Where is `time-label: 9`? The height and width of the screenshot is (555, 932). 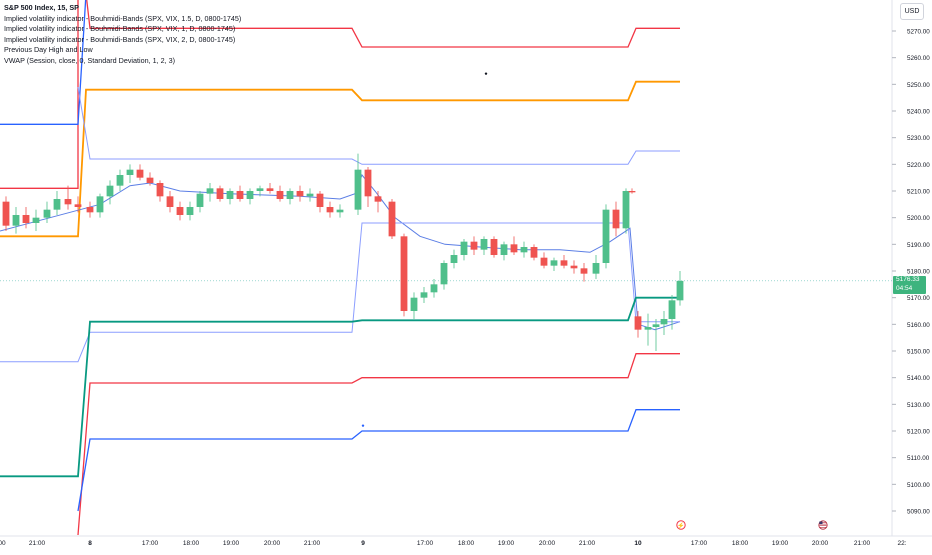 time-label: 9 is located at coordinates (363, 543).